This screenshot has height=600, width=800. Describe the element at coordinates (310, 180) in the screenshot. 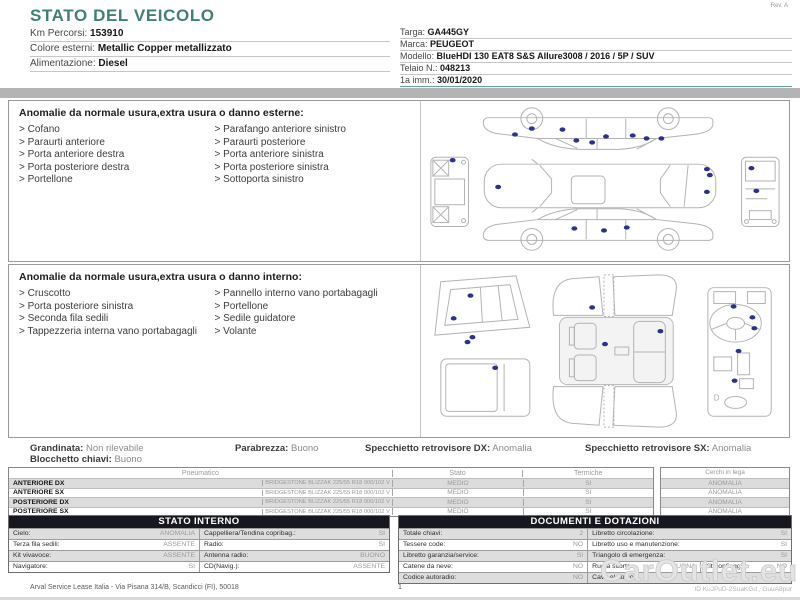

I see `anomaly-item: Sottoporta sinistro` at that location.